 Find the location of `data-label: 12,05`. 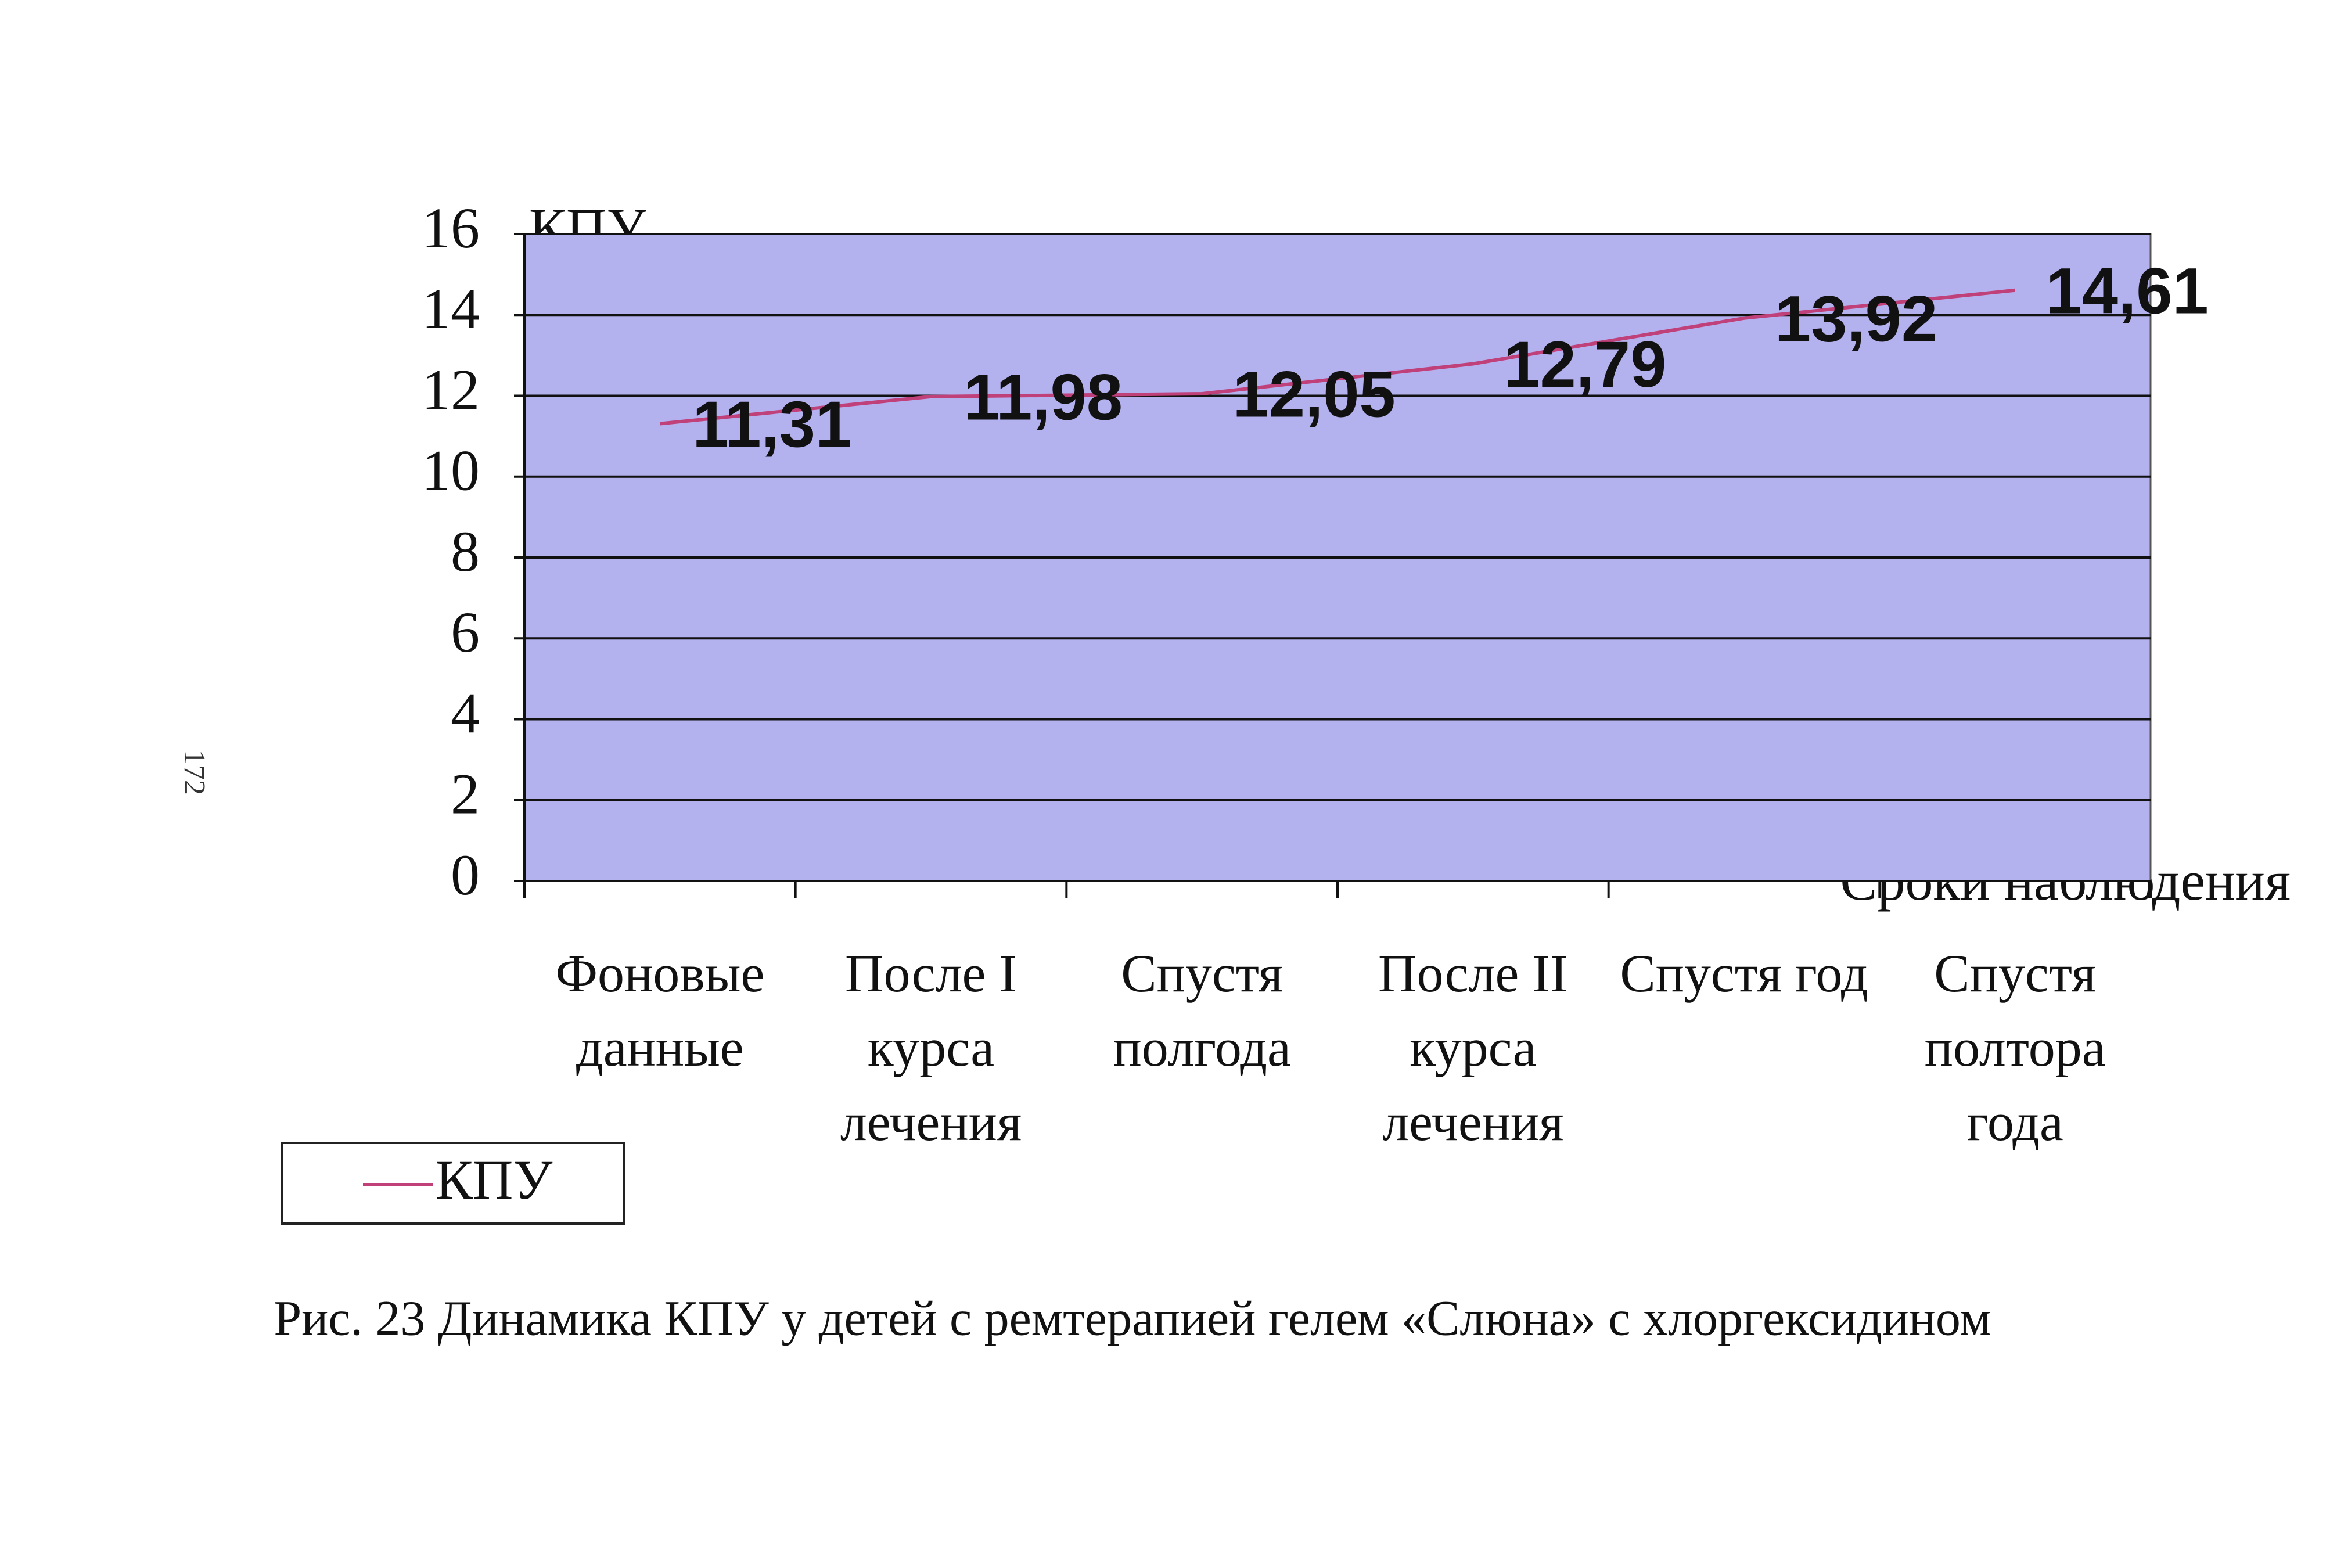

data-label: 12,05 is located at coordinates (1314, 395).